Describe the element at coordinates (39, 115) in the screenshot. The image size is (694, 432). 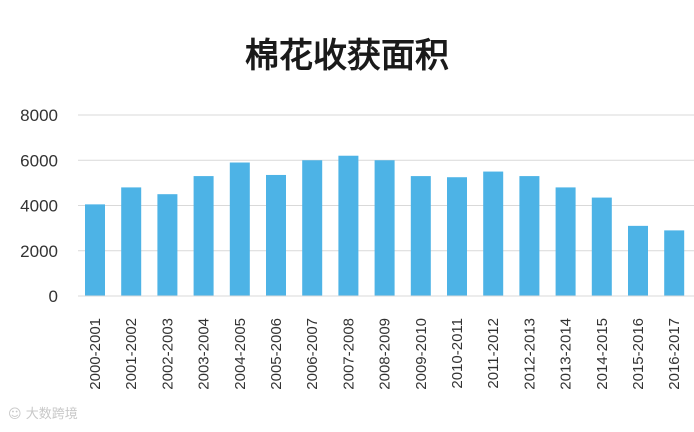
I see `y-tick-label: 8000` at that location.